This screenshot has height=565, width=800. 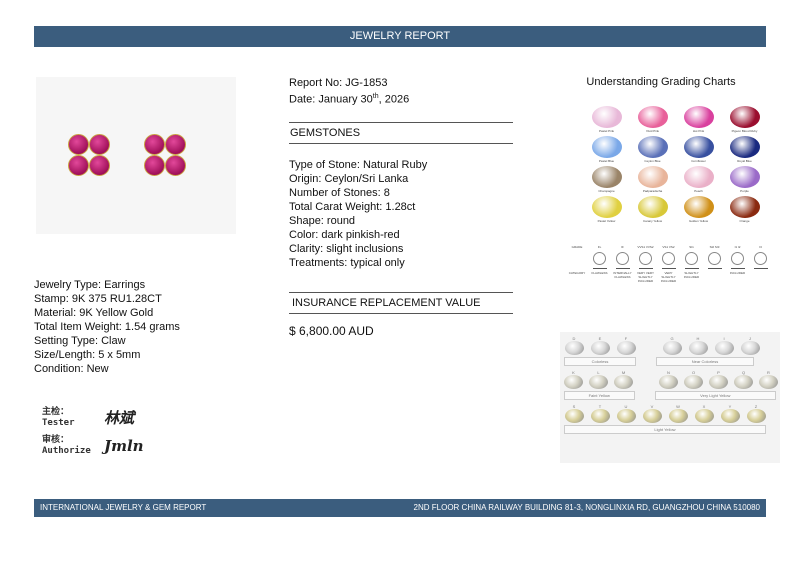 I want to click on footer-org: INTERNATIONAL JEWELRY & GEM REPORT, so click(x=123, y=507).